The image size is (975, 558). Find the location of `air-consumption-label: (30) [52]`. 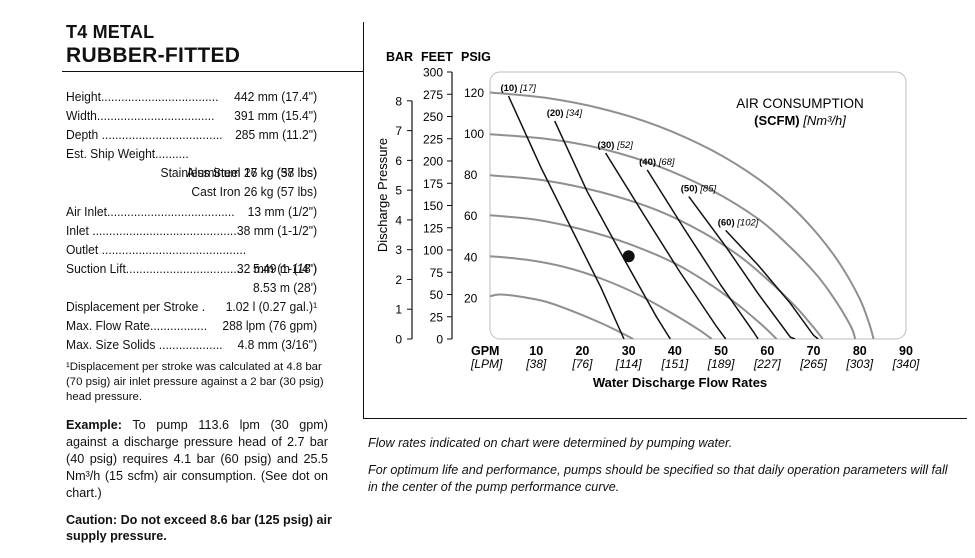

air-consumption-label: (30) [52] is located at coordinates (616, 145).